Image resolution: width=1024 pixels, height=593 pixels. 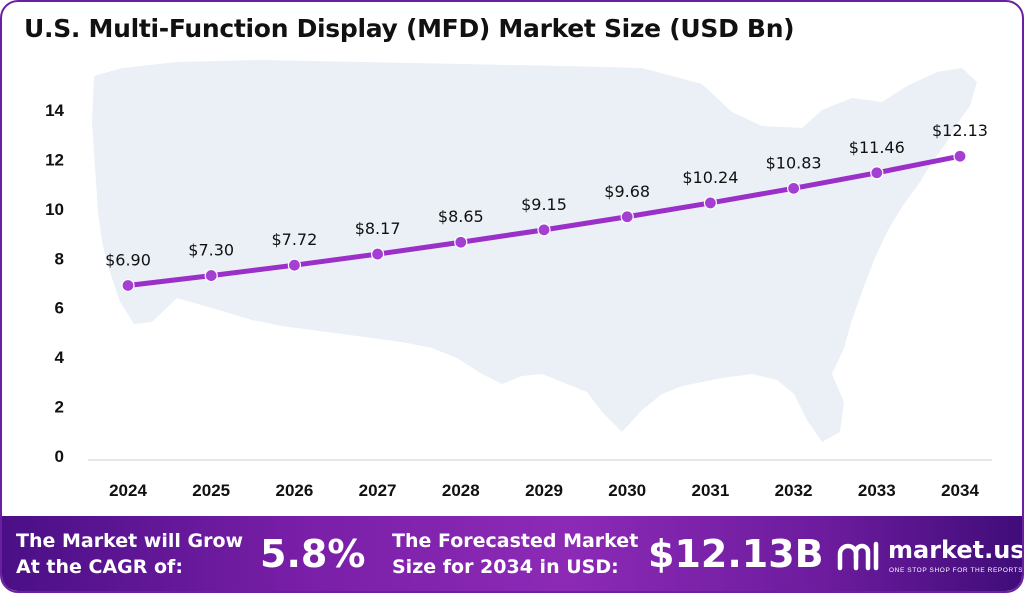 I want to click on x-tick-label: 2029, so click(x=544, y=490).